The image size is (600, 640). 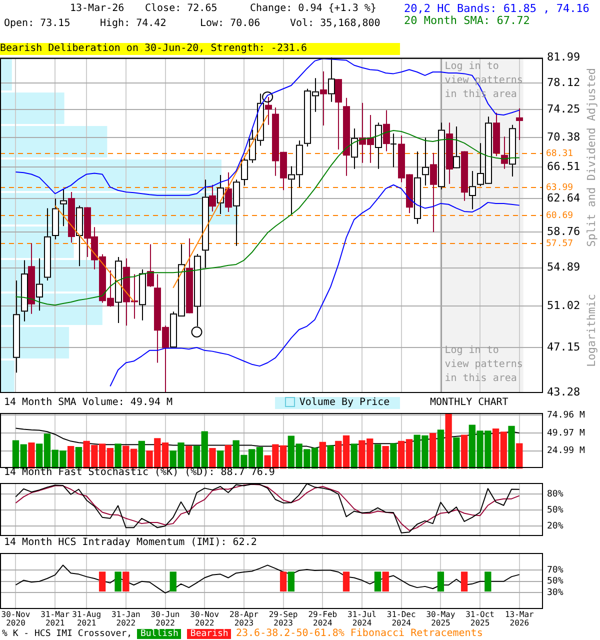 I want to click on x-tick-label: 30-Jun 2022, so click(x=165, y=619).